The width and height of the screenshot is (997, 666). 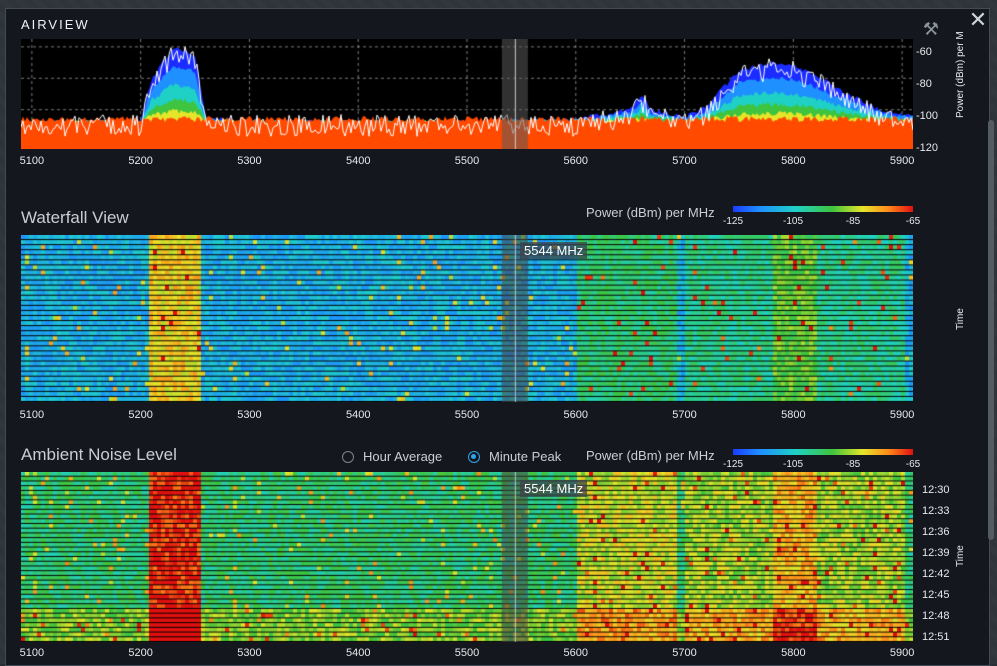 What do you see at coordinates (991, 330) in the screenshot?
I see `scrollbar` at bounding box center [991, 330].